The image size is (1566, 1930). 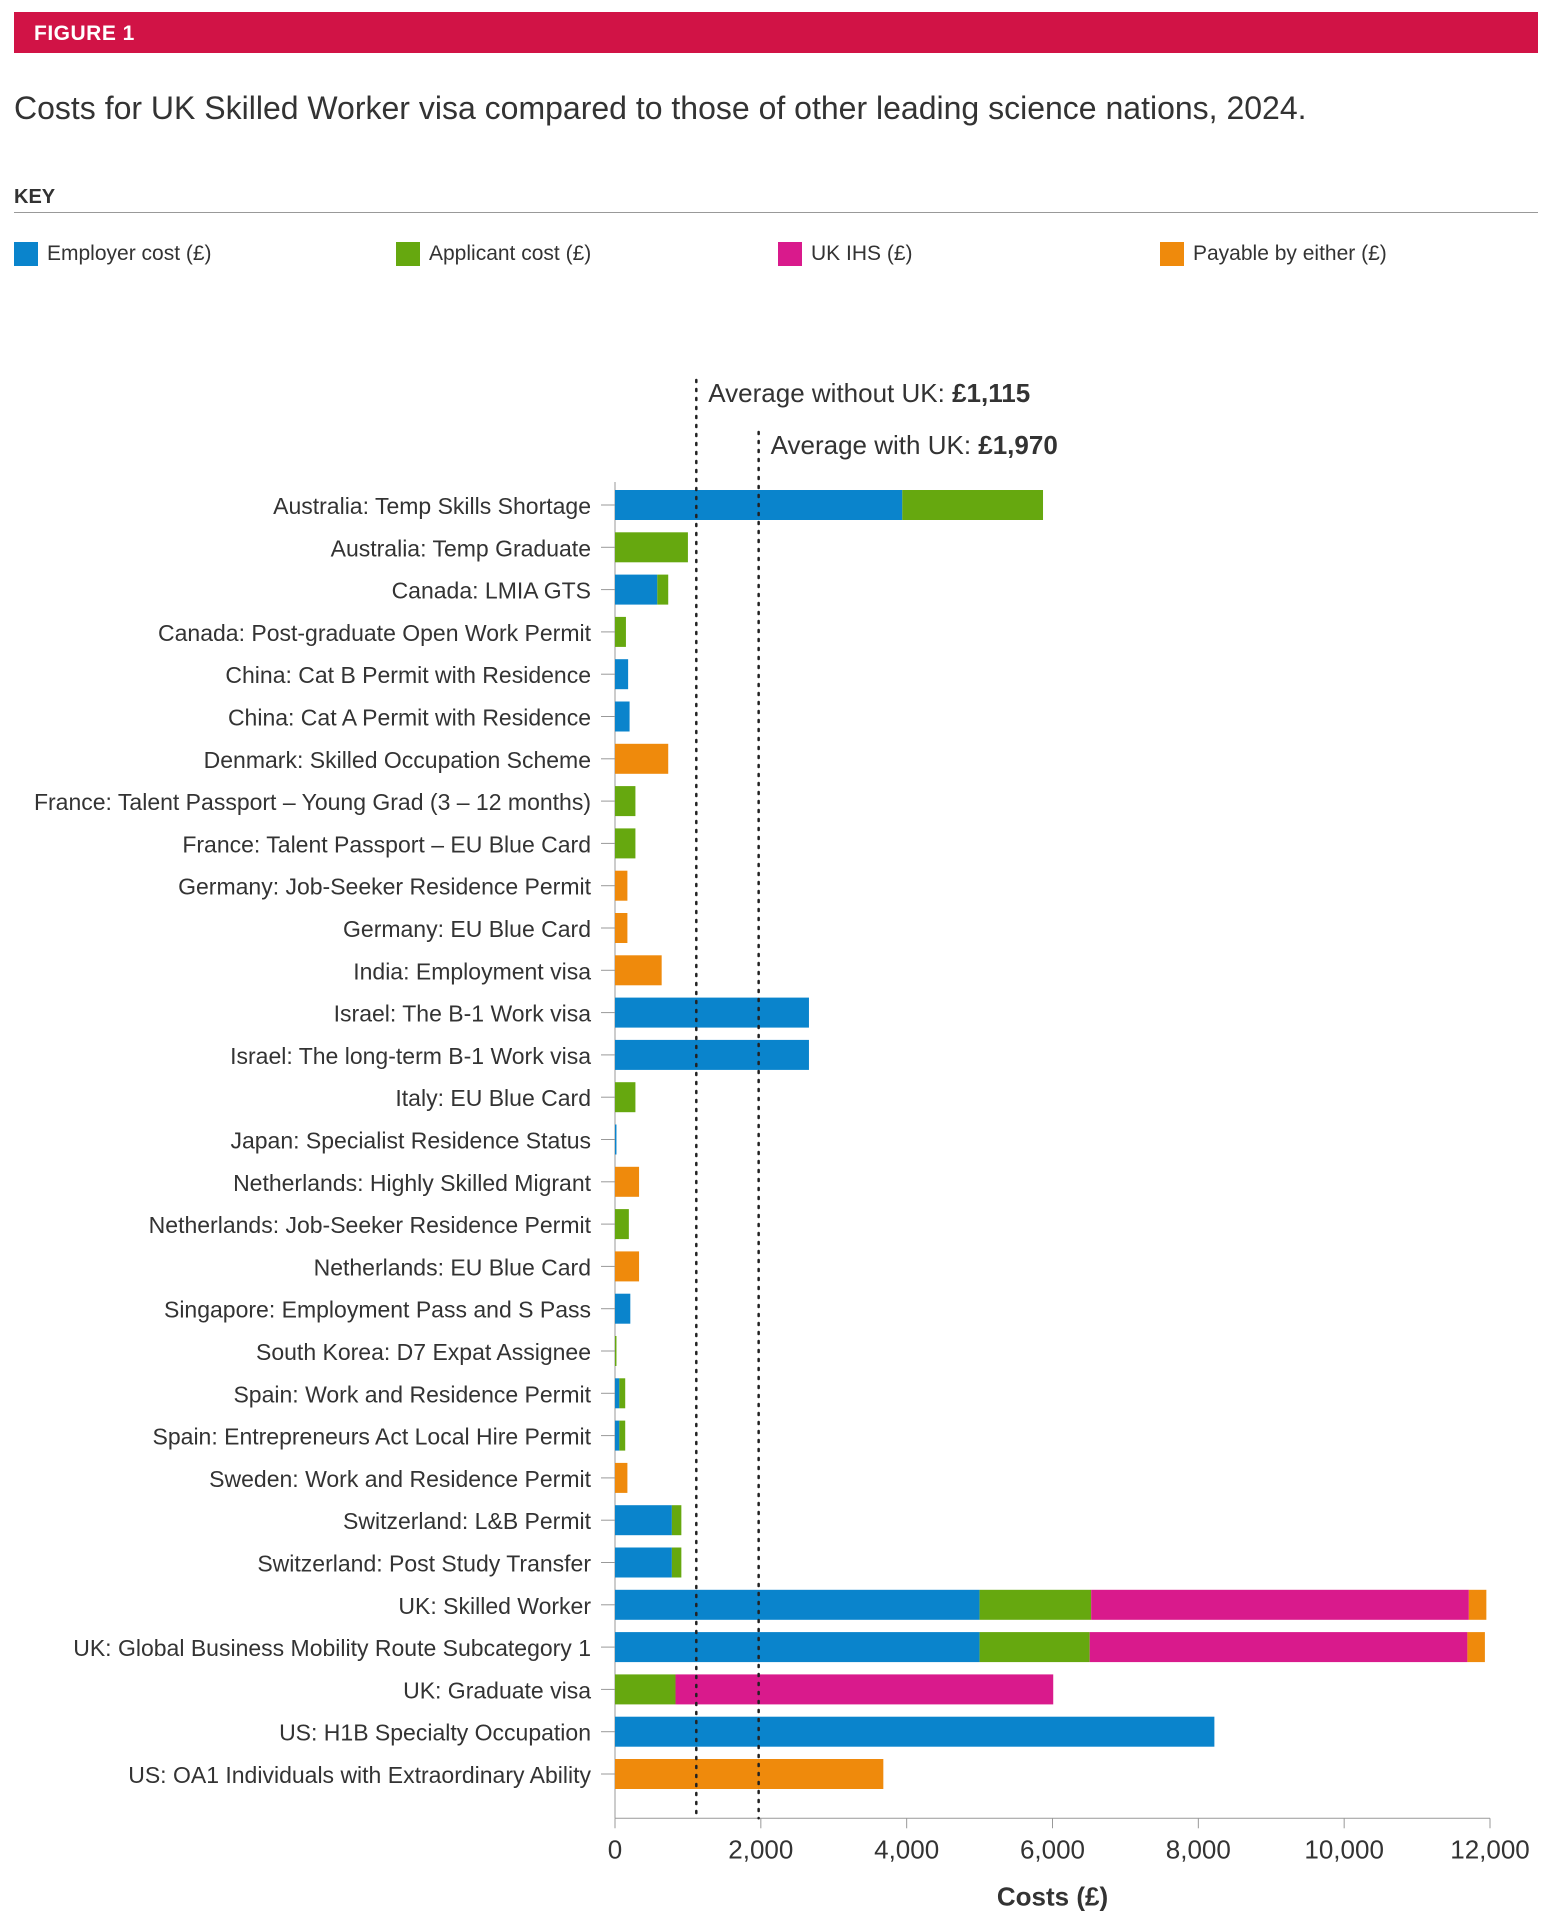 I want to click on category-label: Singapore: Employment Pass and S Pass, so click(x=377, y=1310).